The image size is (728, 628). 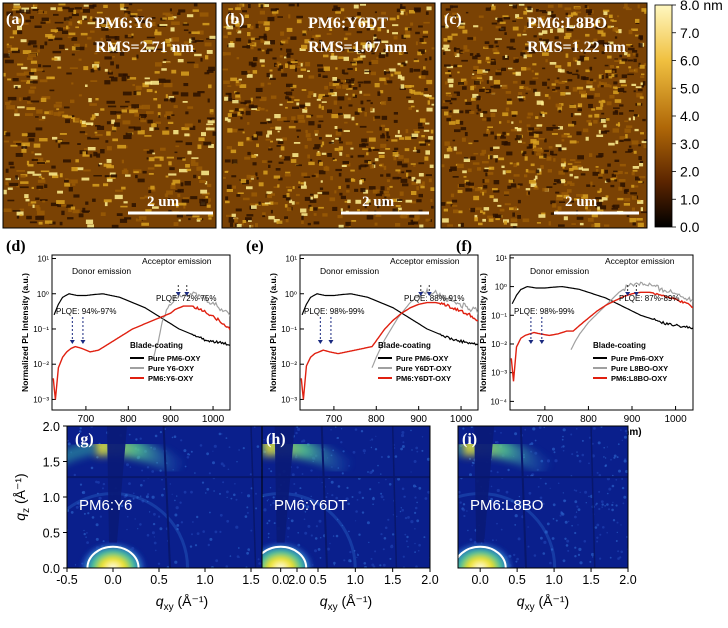 What do you see at coordinates (355, 580) in the screenshot?
I see `x-tick-label: 1.0` at bounding box center [355, 580].